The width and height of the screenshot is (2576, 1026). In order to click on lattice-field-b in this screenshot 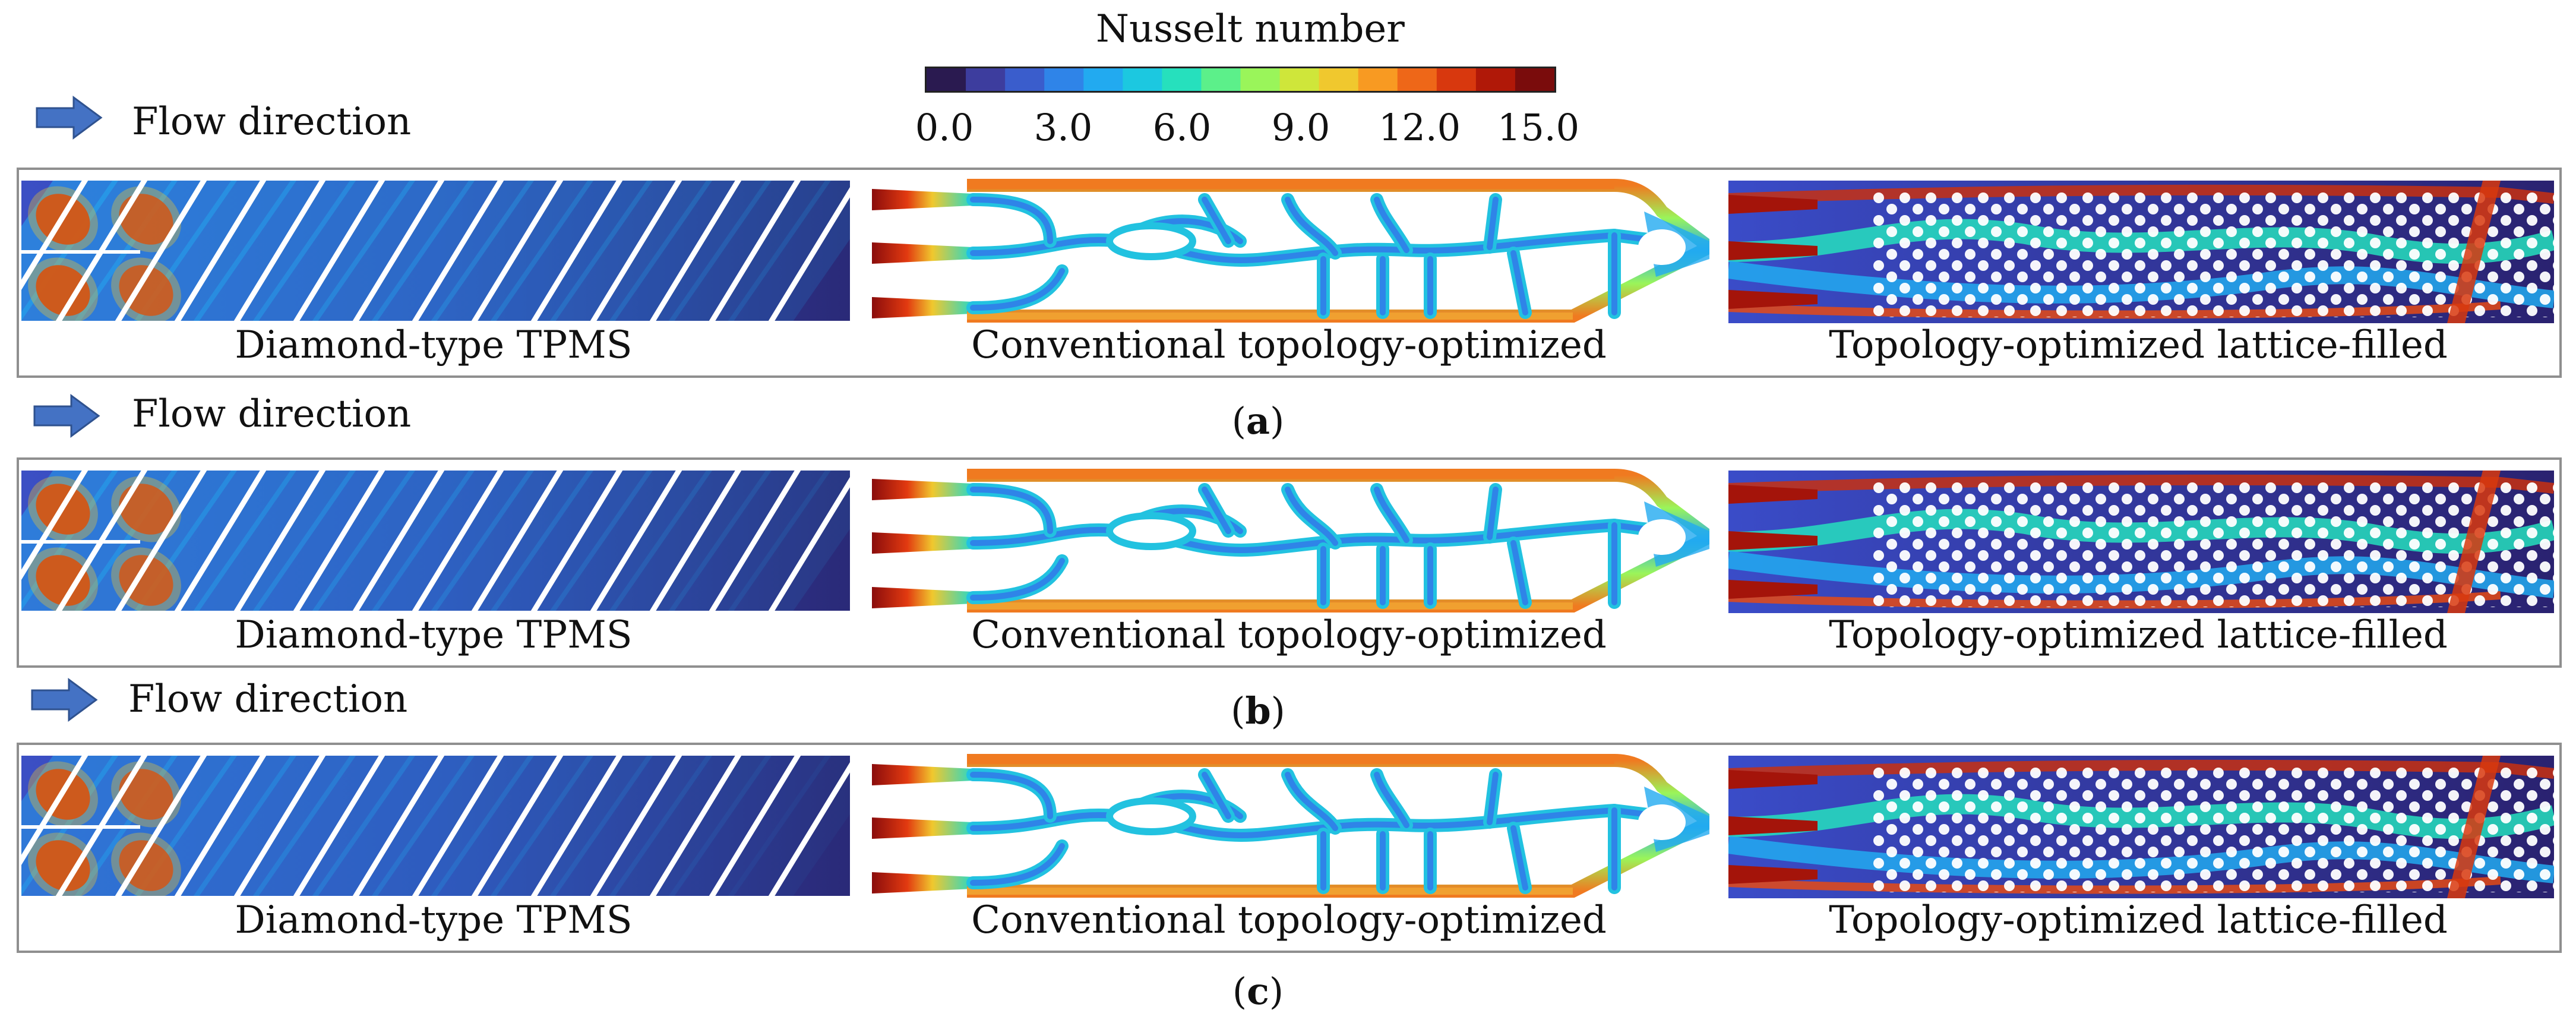, I will do `click(2141, 542)`.